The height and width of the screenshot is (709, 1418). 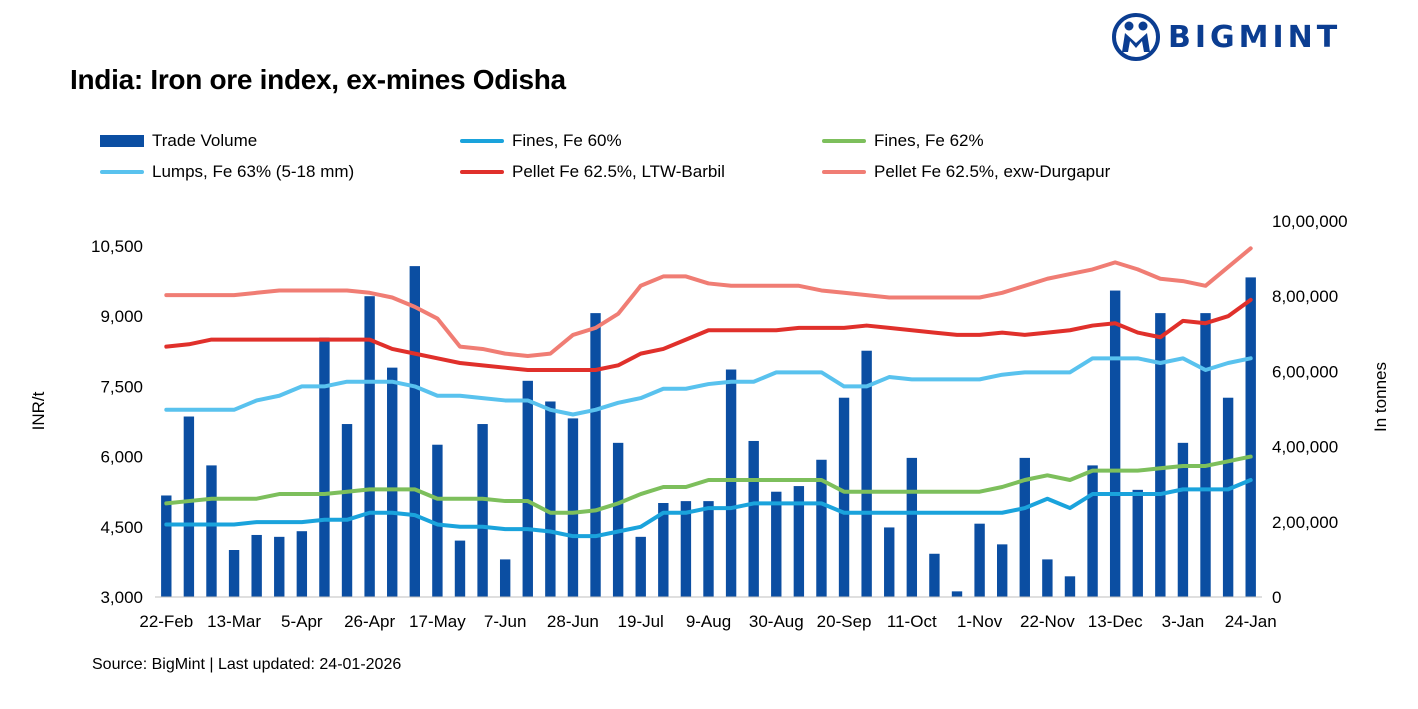 What do you see at coordinates (1305, 447) in the screenshot?
I see `y2-tick-label: 4,00,000` at bounding box center [1305, 447].